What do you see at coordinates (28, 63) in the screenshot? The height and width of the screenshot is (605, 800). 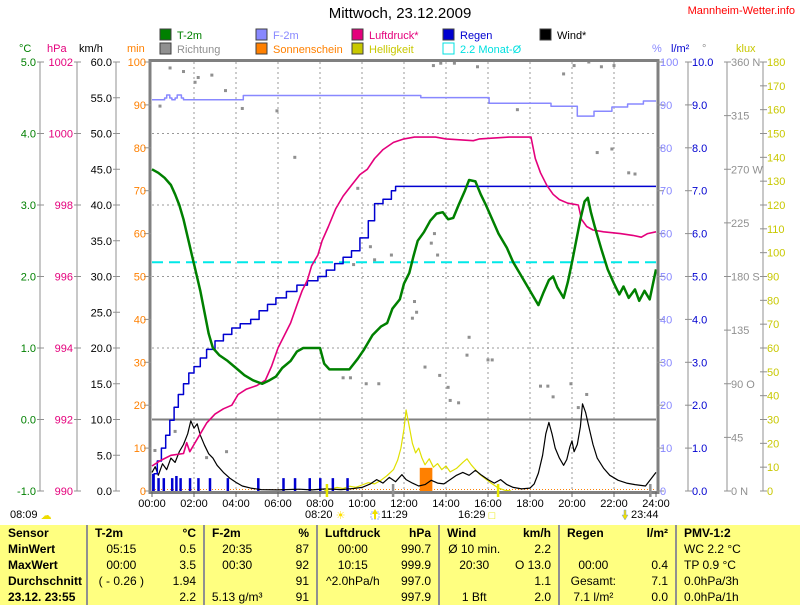 I see `axis-tick-label: 5.0` at bounding box center [28, 63].